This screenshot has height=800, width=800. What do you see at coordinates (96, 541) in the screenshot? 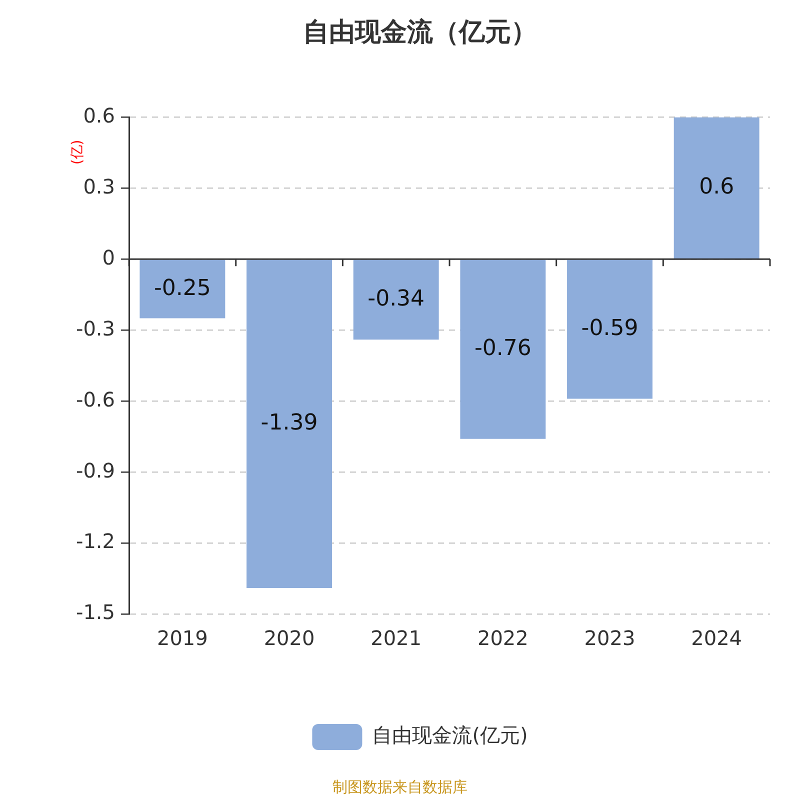
I see `y-tick-label: -1.2` at bounding box center [96, 541].